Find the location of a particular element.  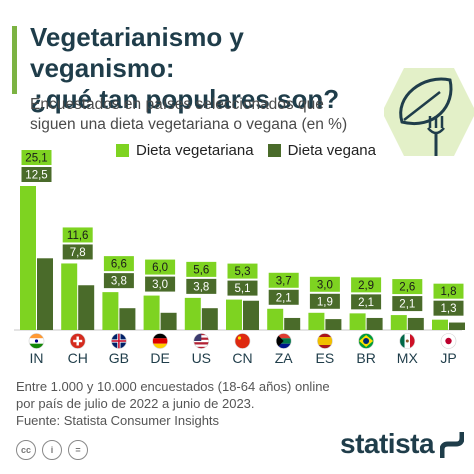

data-label-vegan-MX: 2,1 is located at coordinates (407, 305).